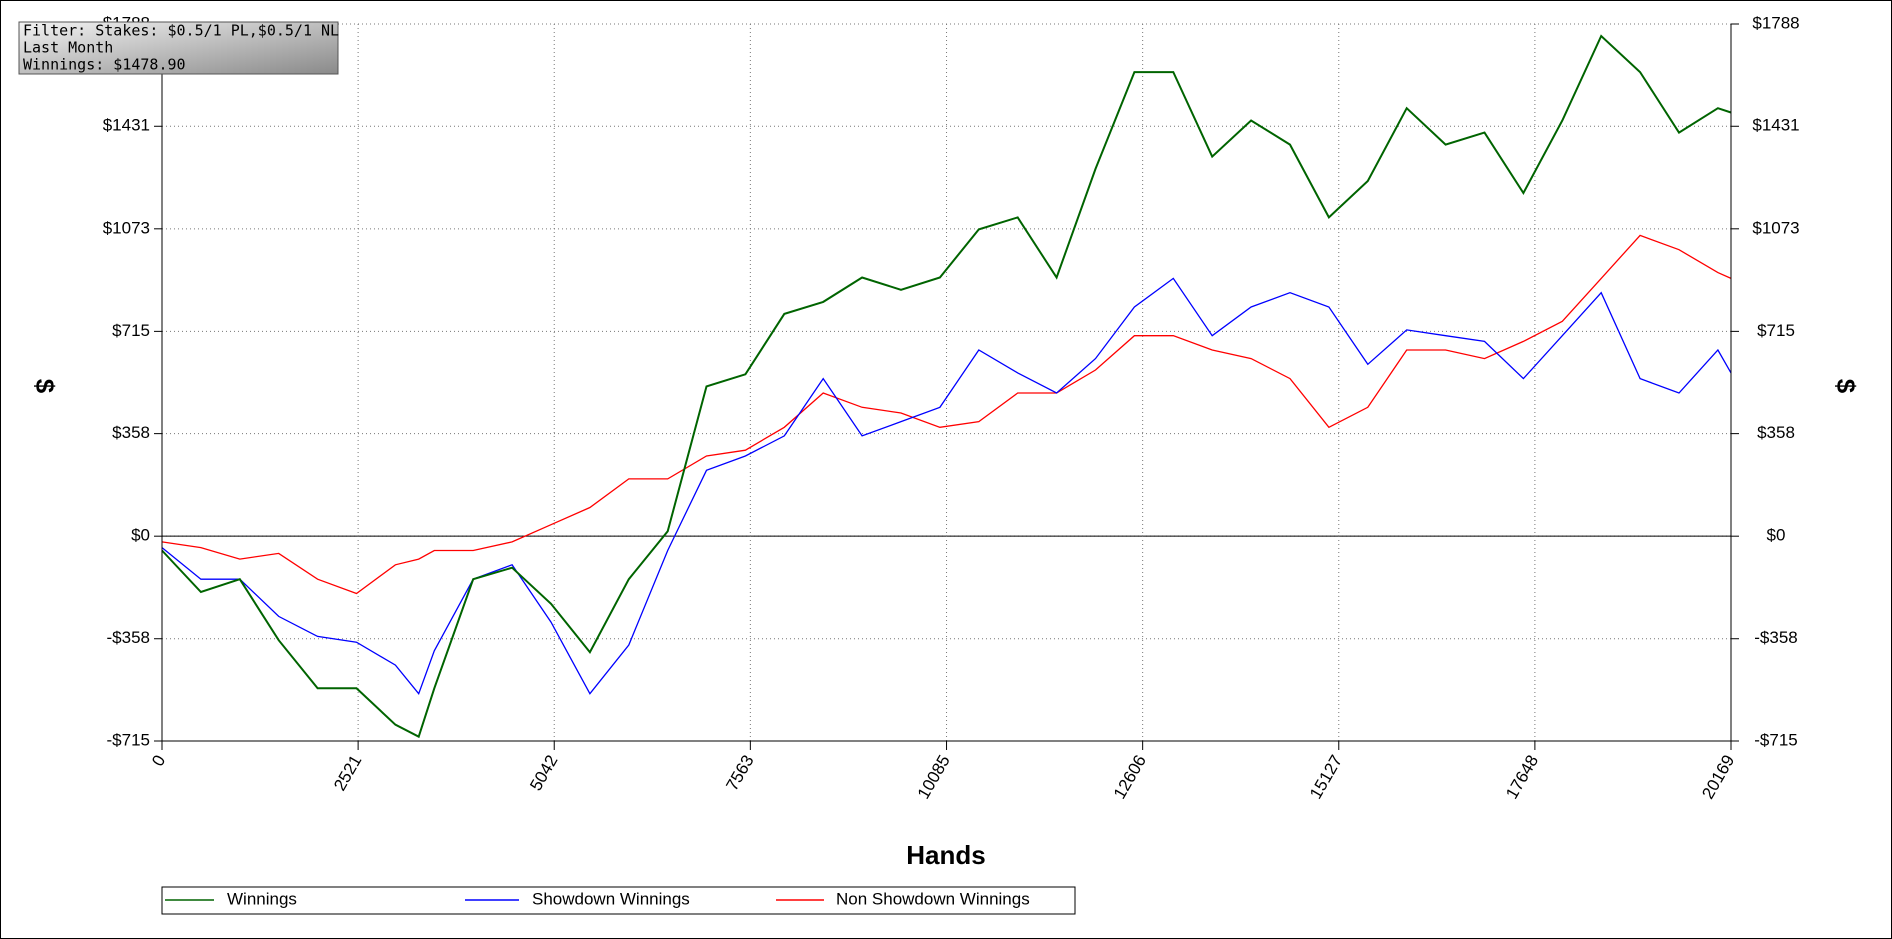 The width and height of the screenshot is (1892, 939). I want to click on y-tick-label: $1431, so click(126, 125).